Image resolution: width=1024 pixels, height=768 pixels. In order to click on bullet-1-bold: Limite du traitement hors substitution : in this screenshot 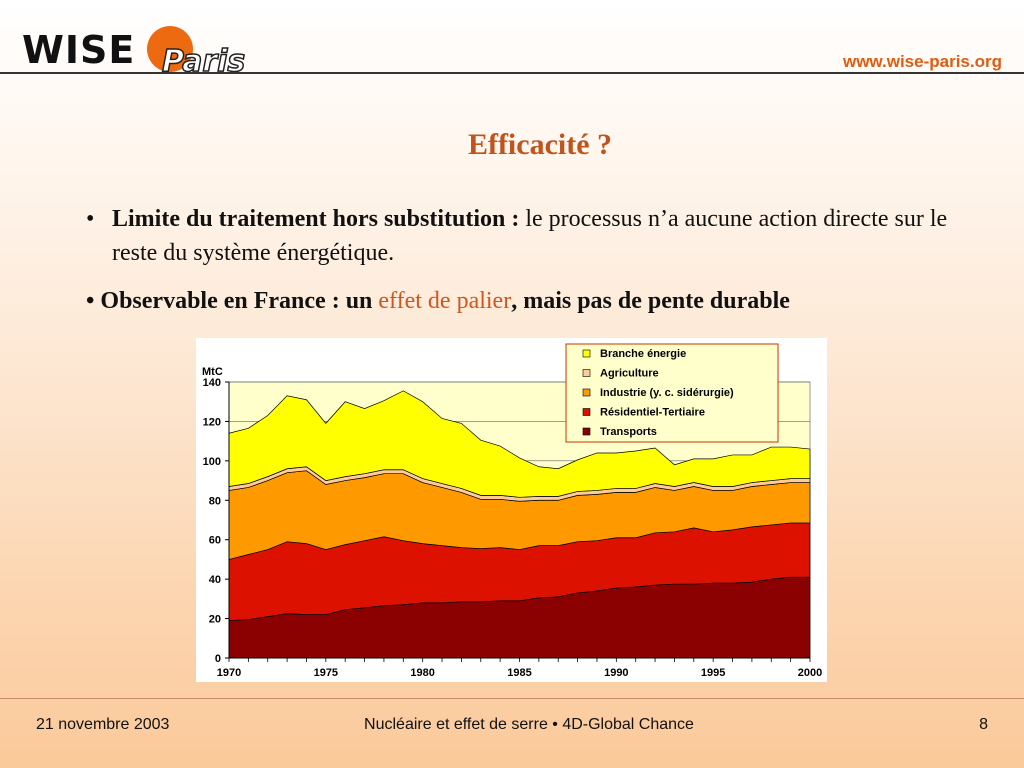, I will do `click(316, 219)`.